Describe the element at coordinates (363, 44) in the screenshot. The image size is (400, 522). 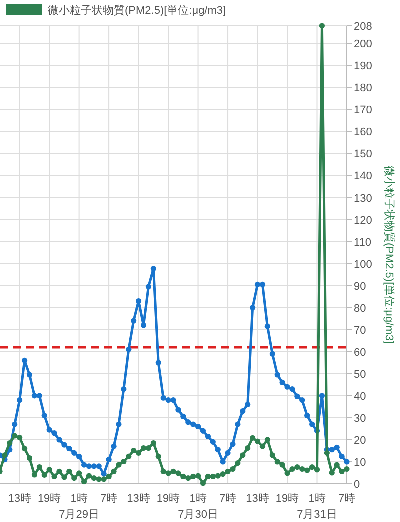
I see `y-tick-label: 200` at that location.